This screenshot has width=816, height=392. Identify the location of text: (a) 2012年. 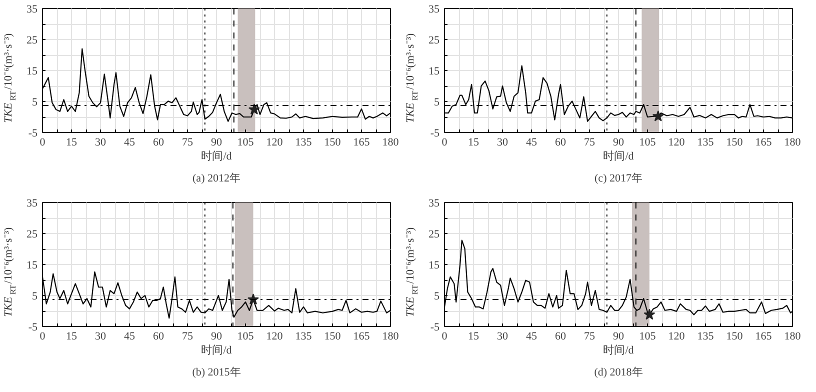
(216, 178).